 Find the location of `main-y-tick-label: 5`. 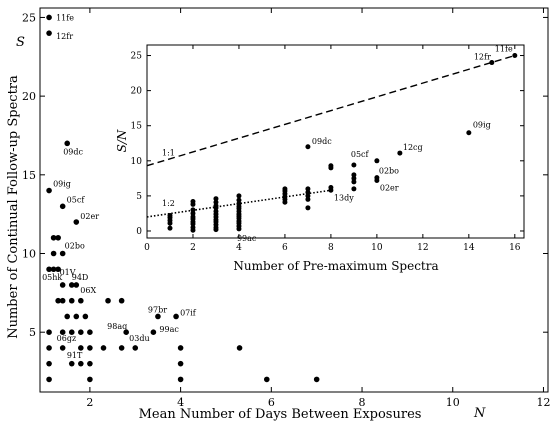

main-y-tick-label: 5 is located at coordinates (32, 332).